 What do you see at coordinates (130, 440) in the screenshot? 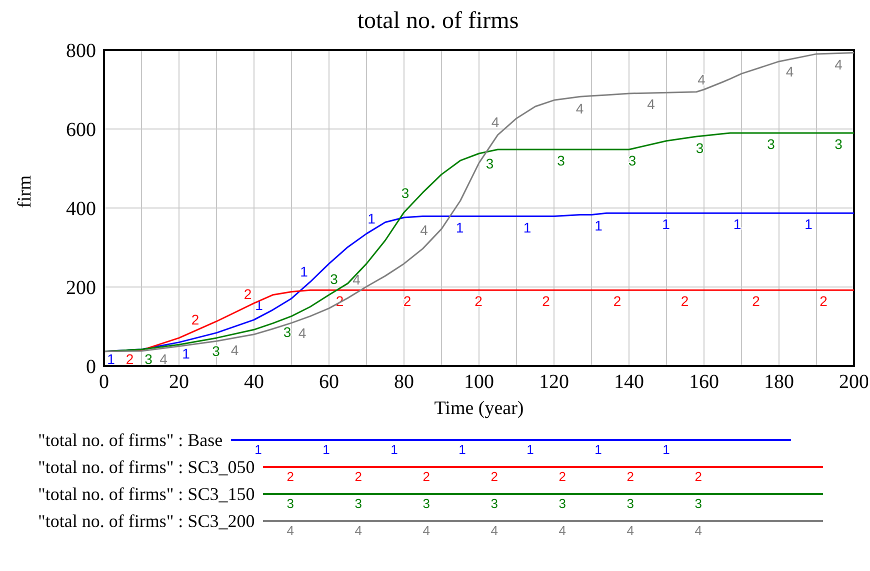
I see `legend-label: "total no. of firms" : Base` at bounding box center [130, 440].